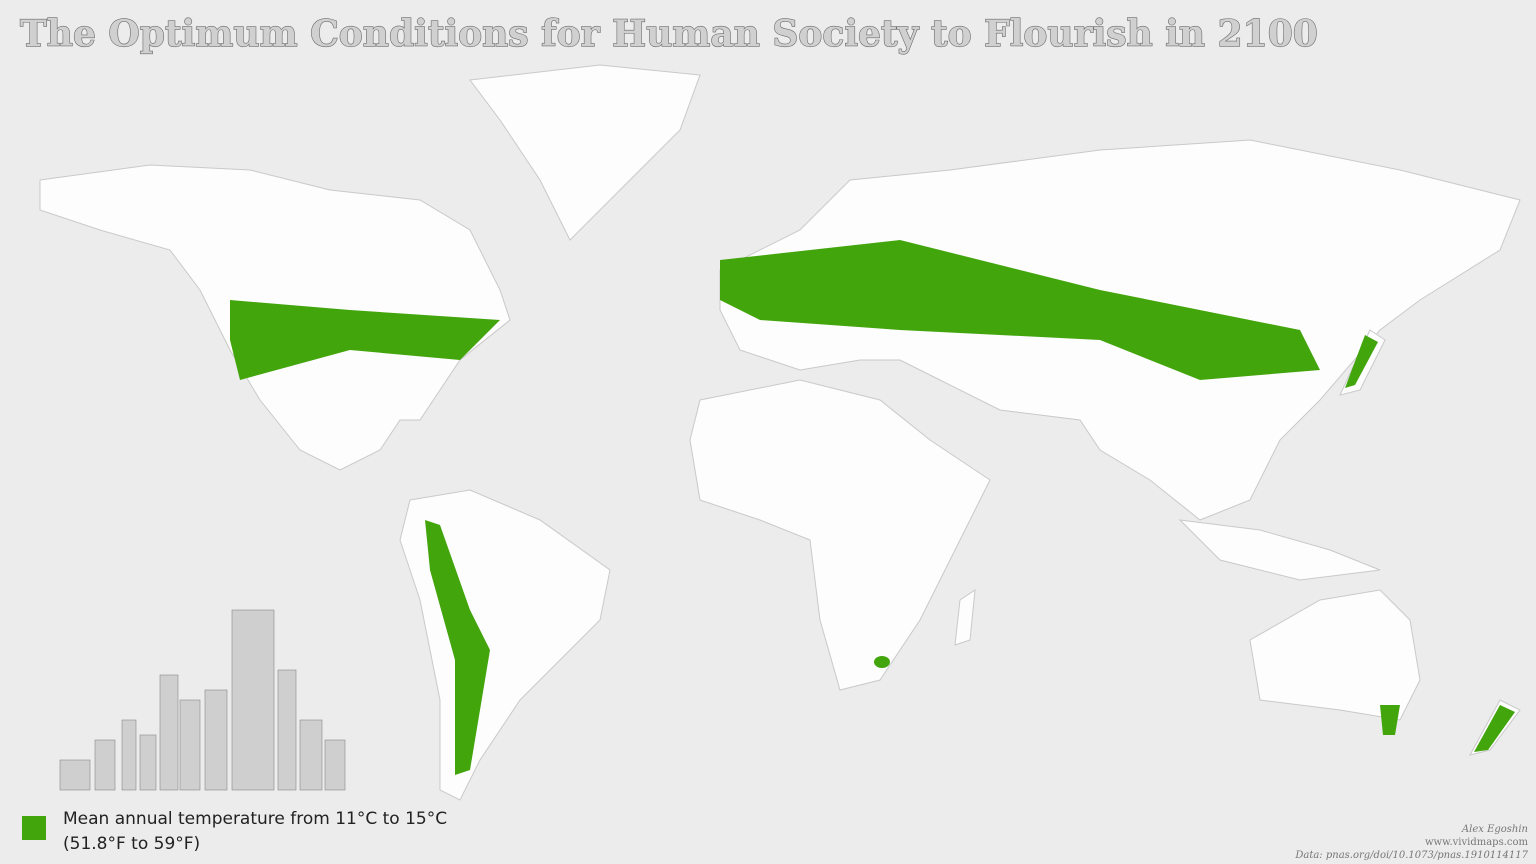  What do you see at coordinates (202, 700) in the screenshot?
I see `skyline` at bounding box center [202, 700].